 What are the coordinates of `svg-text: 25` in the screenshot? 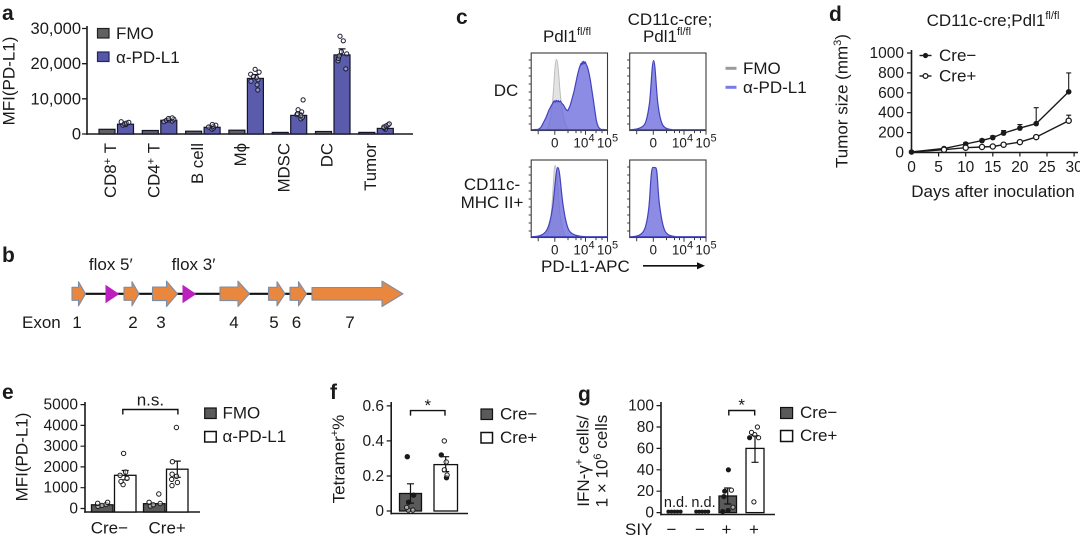 It's located at (1046, 167).